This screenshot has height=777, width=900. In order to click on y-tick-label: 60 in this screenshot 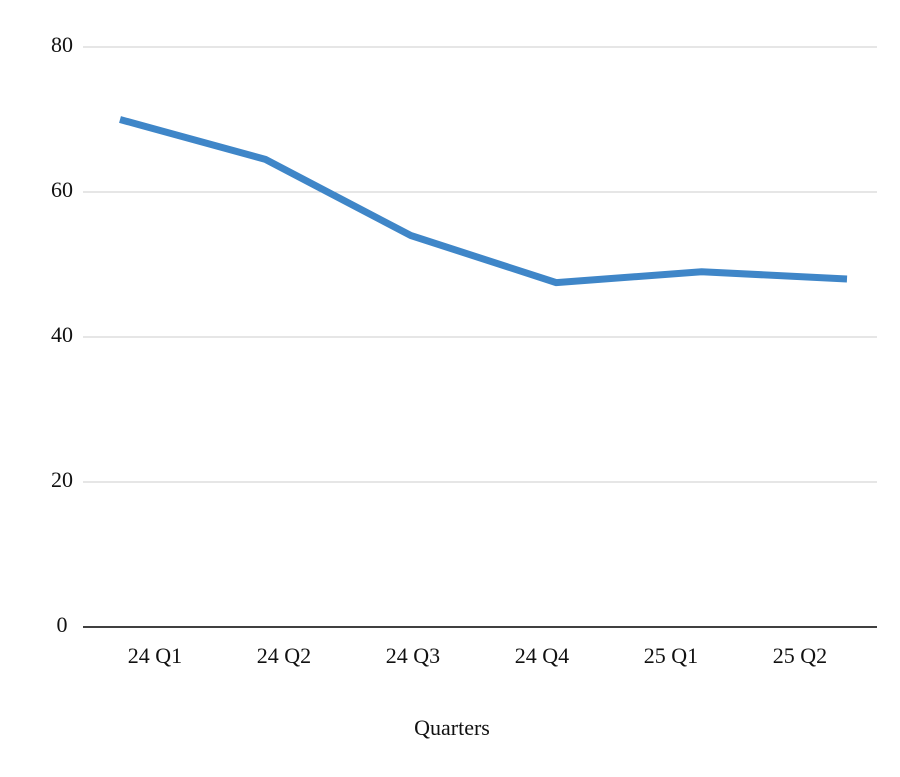, I will do `click(62, 189)`.